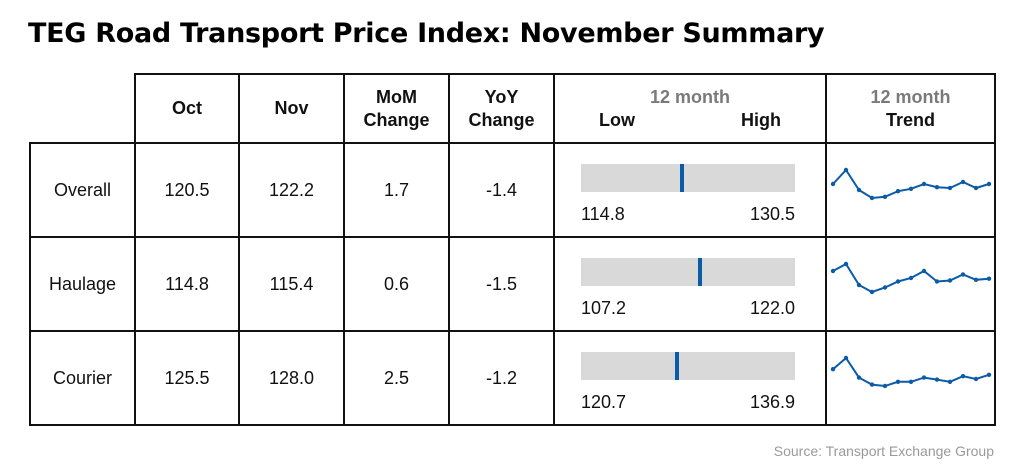  Describe the element at coordinates (187, 378) in the screenshot. I see `oct-value: 125.5` at that location.